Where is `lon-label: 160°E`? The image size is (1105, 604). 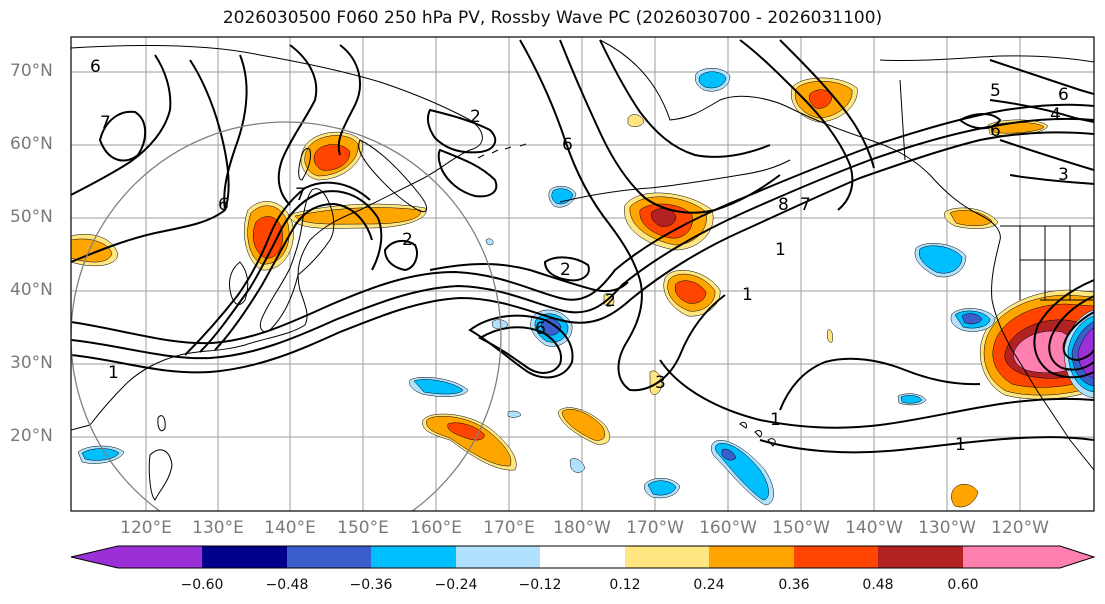
lon-label: 160°E is located at coordinates (436, 528).